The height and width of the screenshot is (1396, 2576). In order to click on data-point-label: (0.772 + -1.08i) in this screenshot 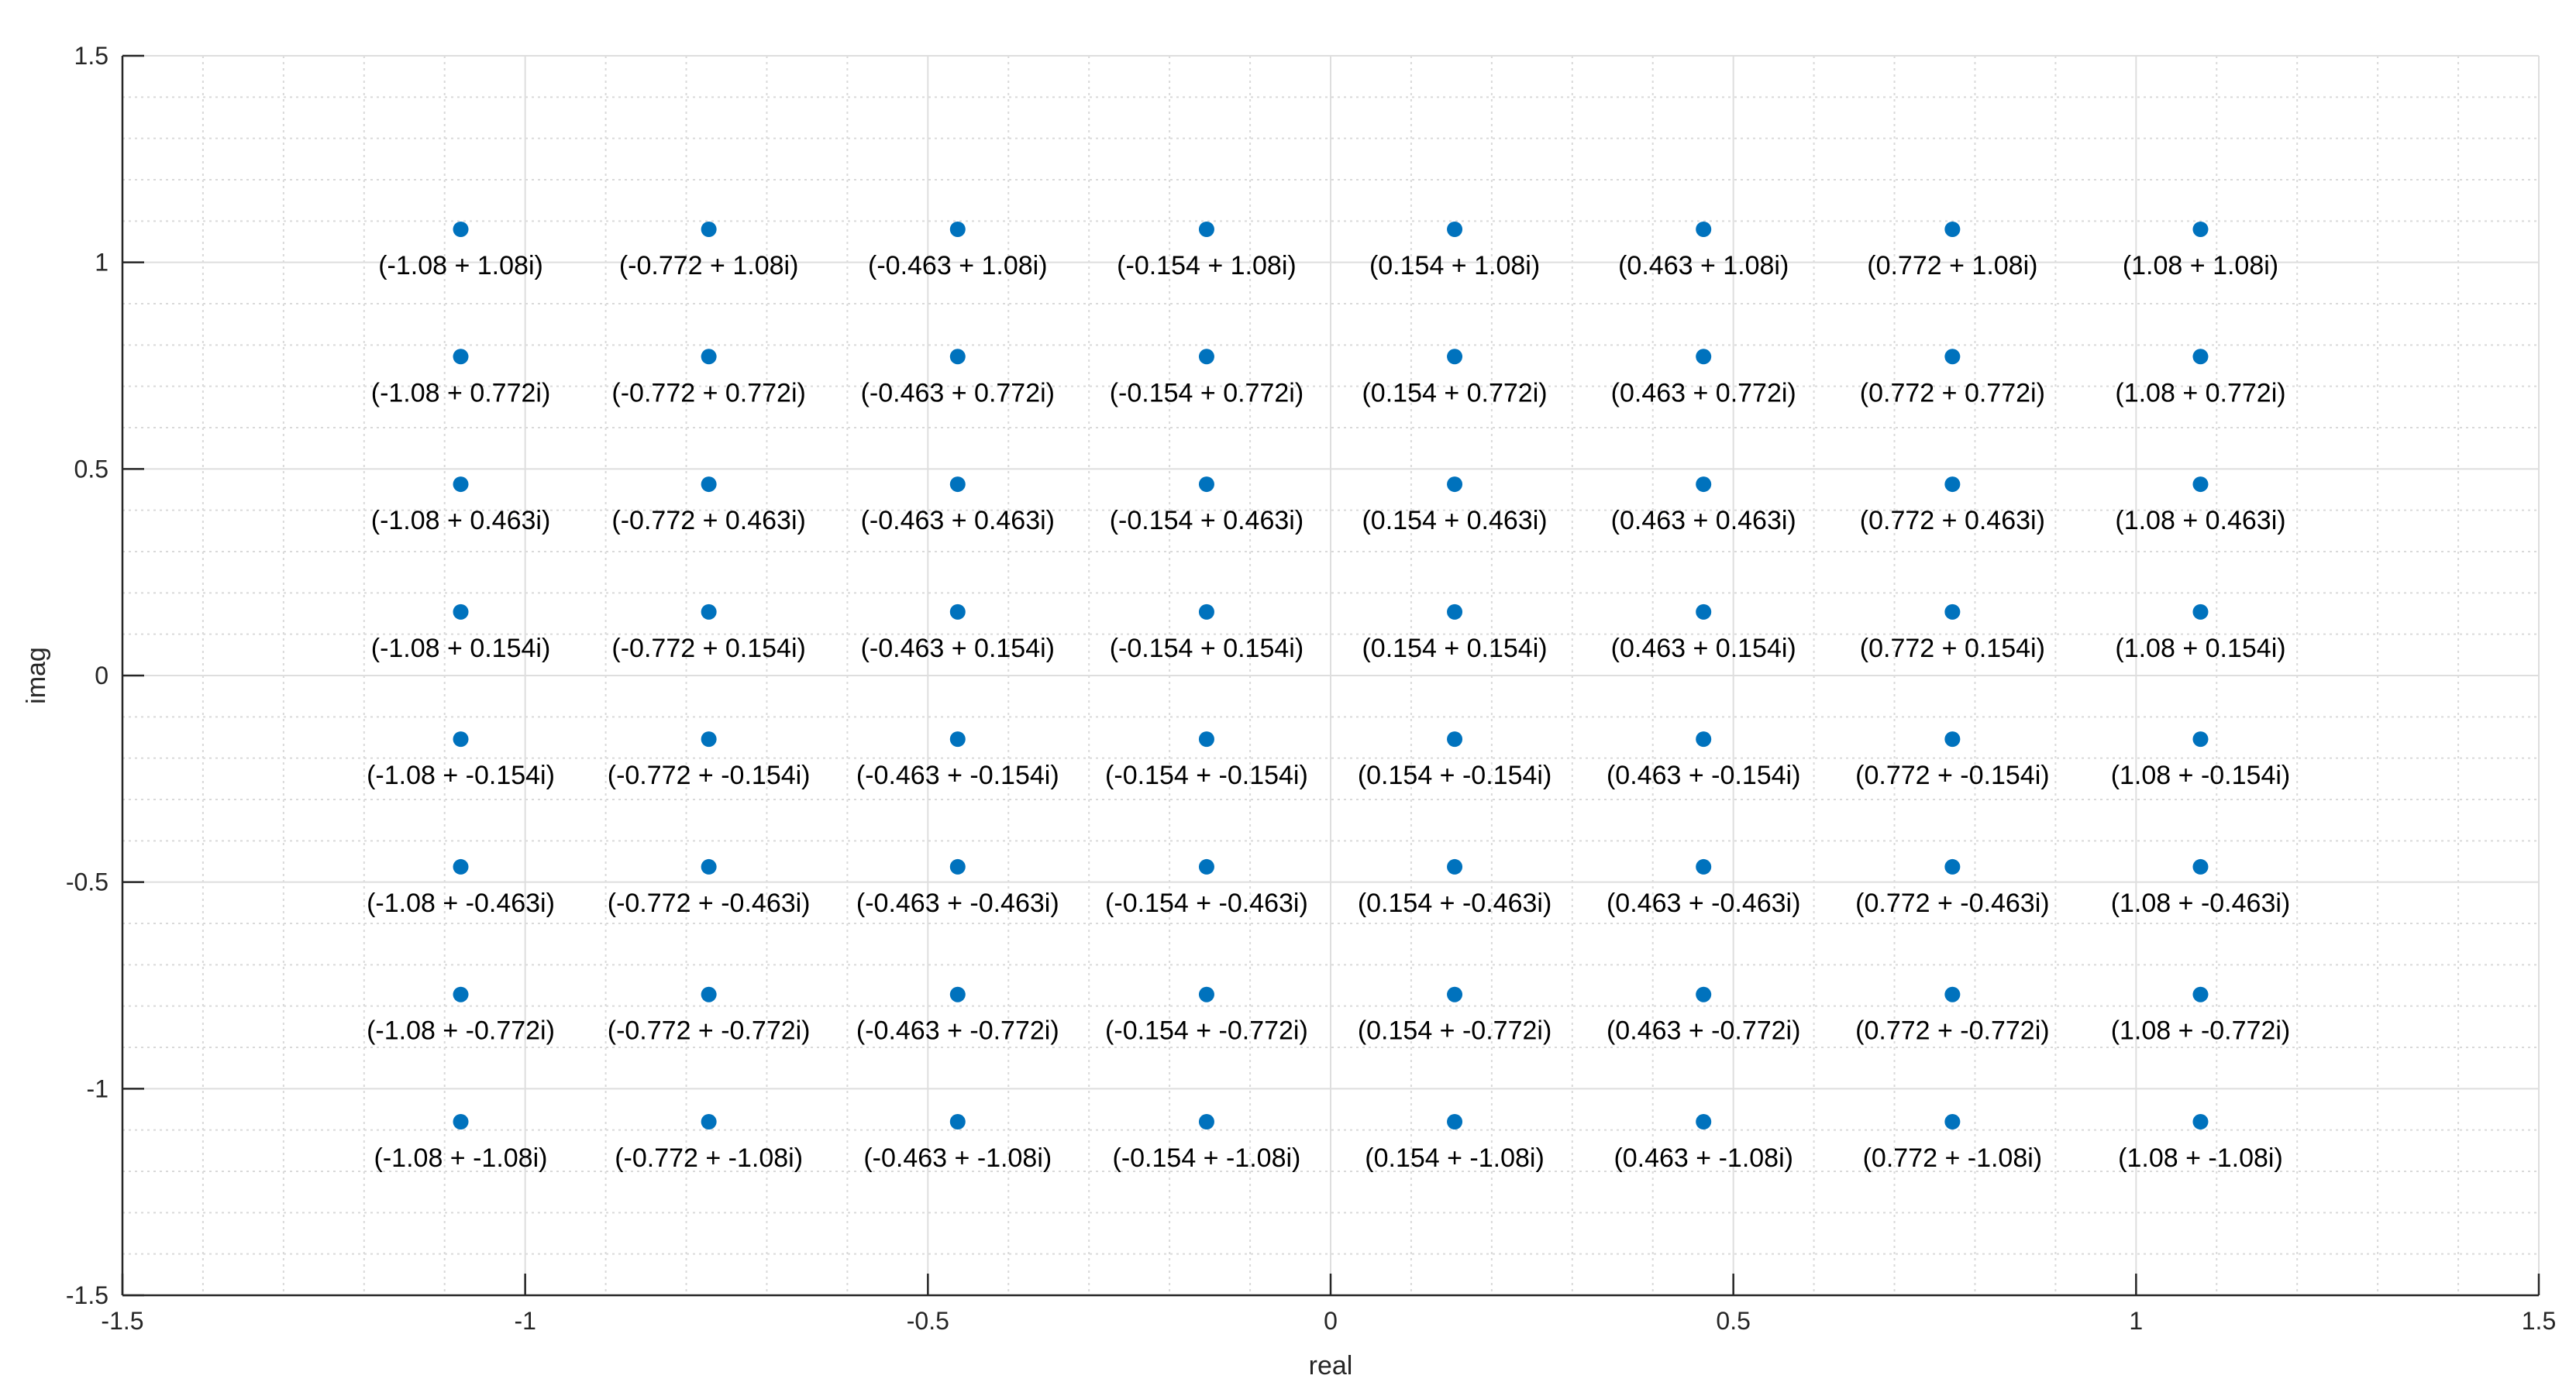, I will do `click(1953, 1158)`.